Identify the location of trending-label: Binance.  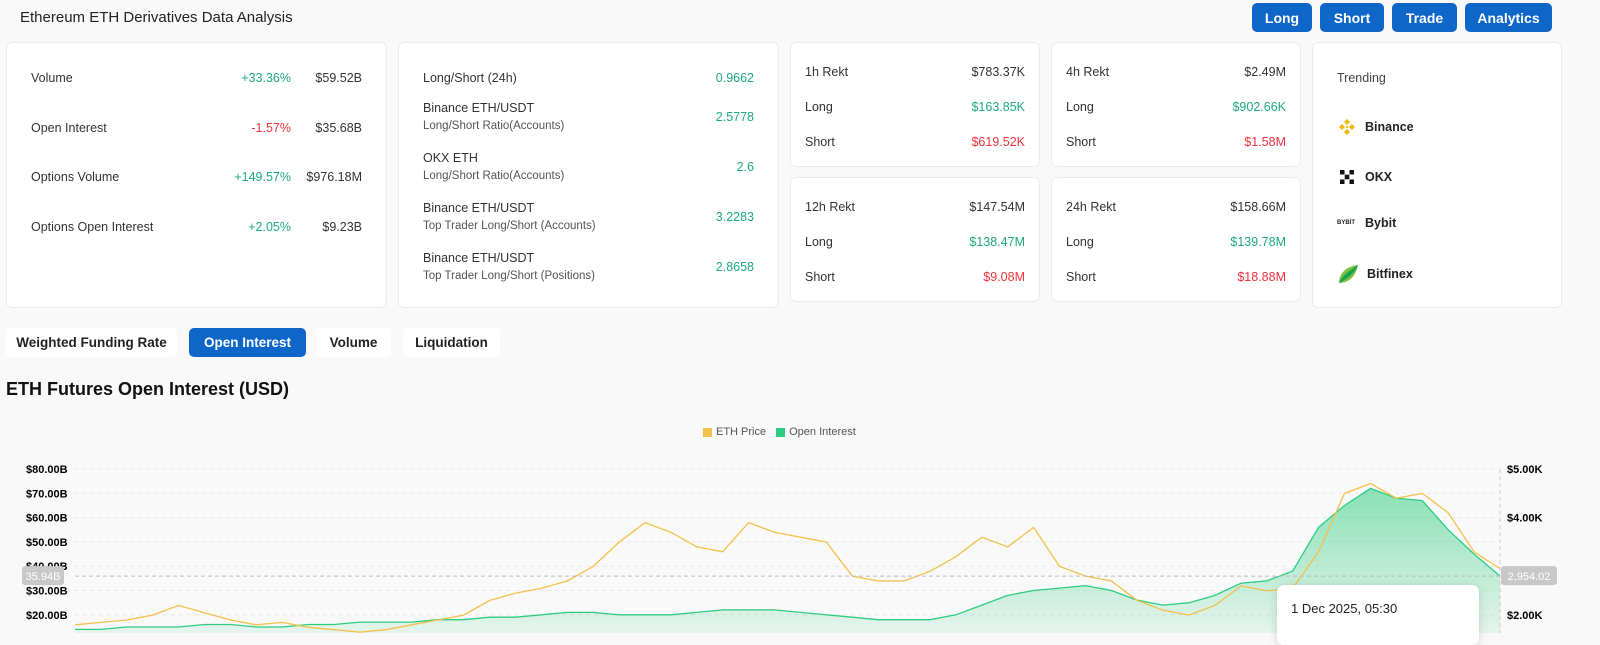
(1389, 127).